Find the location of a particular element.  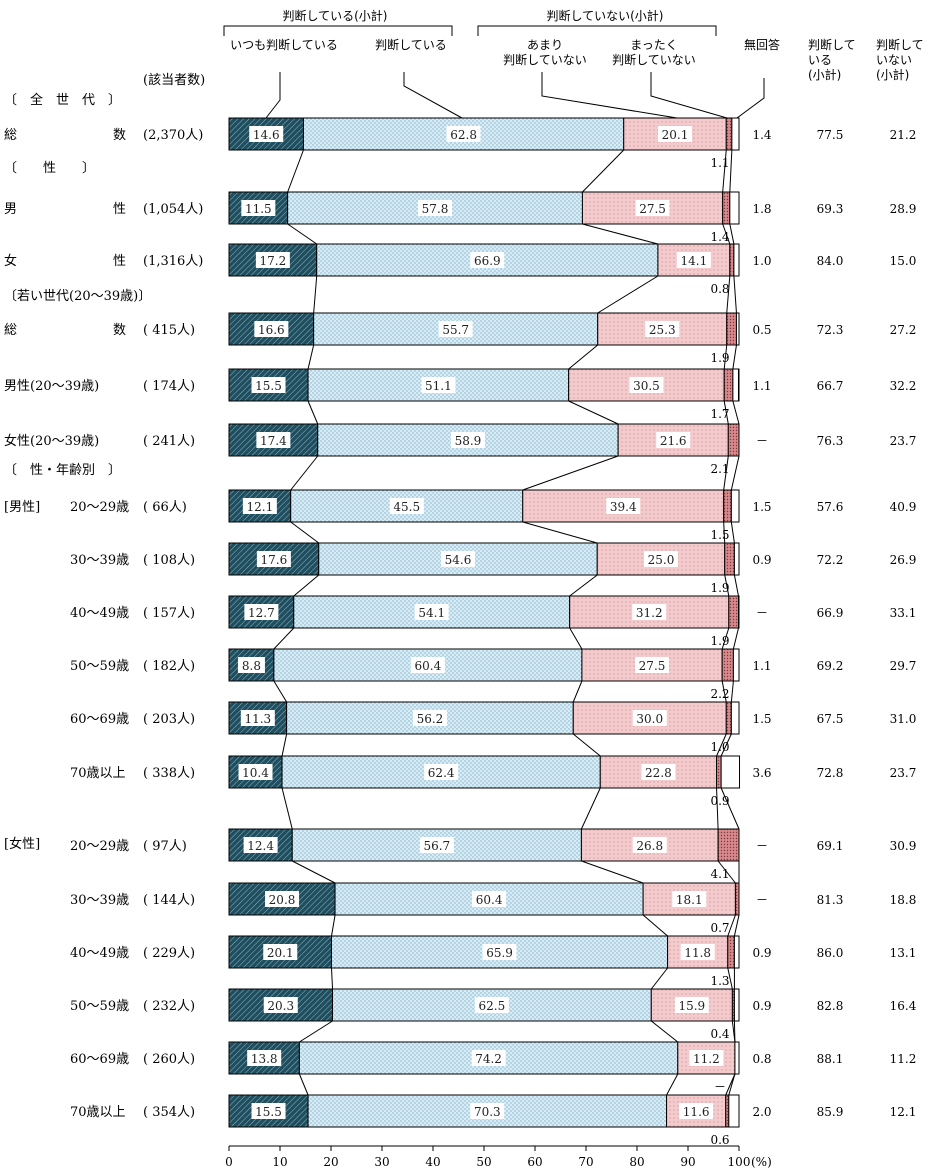

segment-value-label: 11.8 is located at coordinates (697, 953).